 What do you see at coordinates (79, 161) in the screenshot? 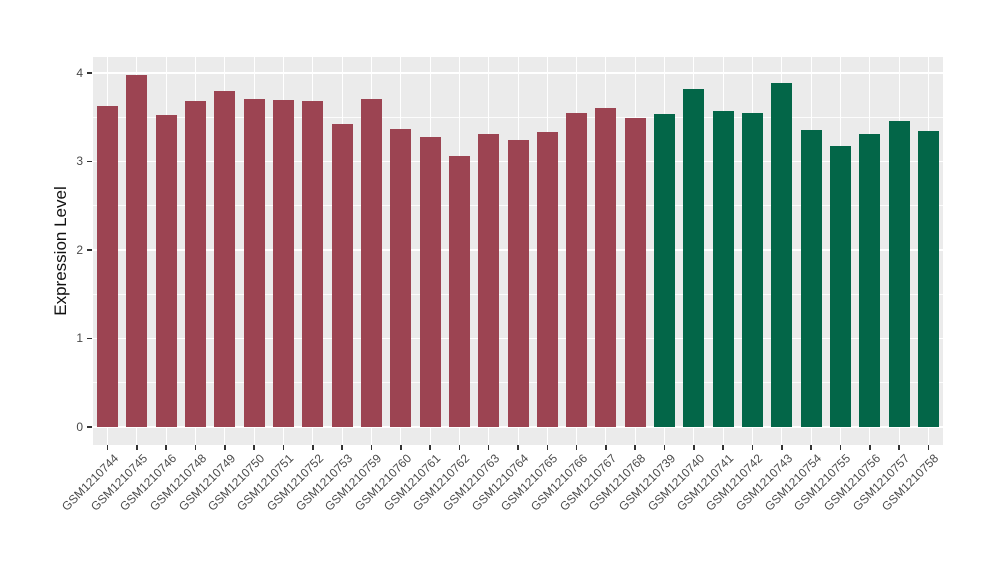
I see `y-tick-label: 3` at bounding box center [79, 161].